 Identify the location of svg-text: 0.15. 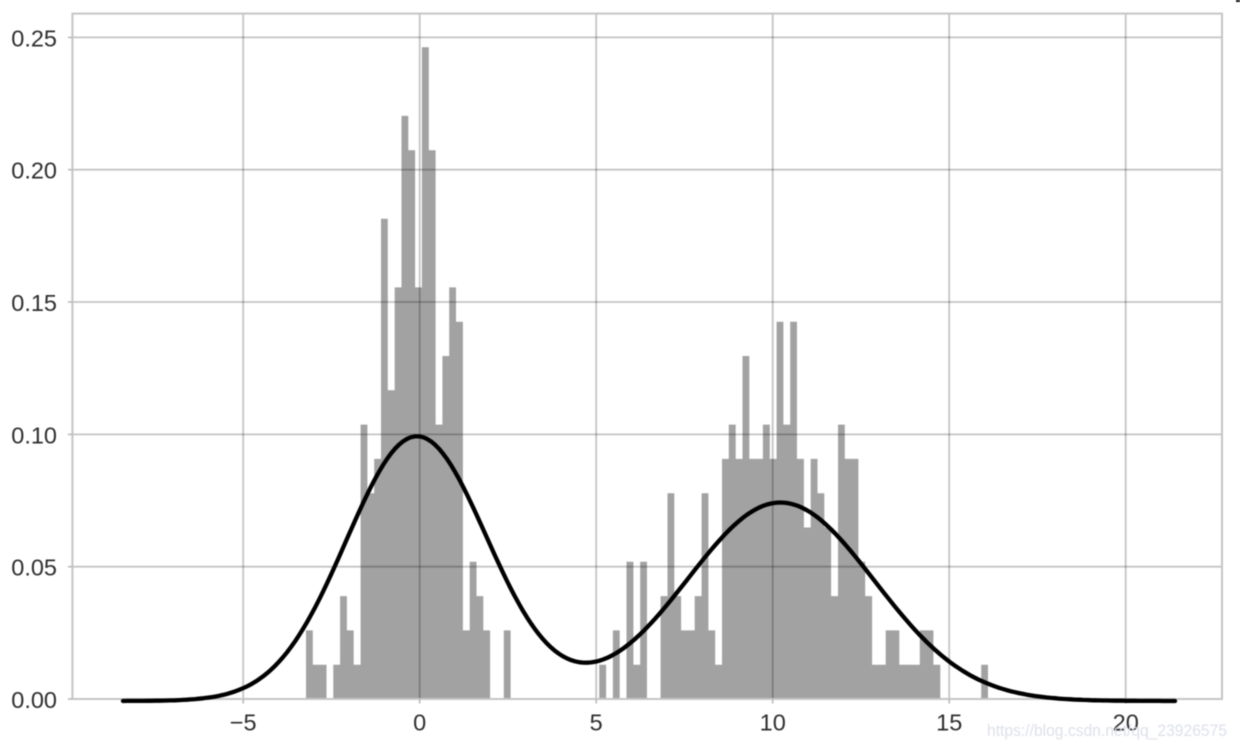
(34, 303).